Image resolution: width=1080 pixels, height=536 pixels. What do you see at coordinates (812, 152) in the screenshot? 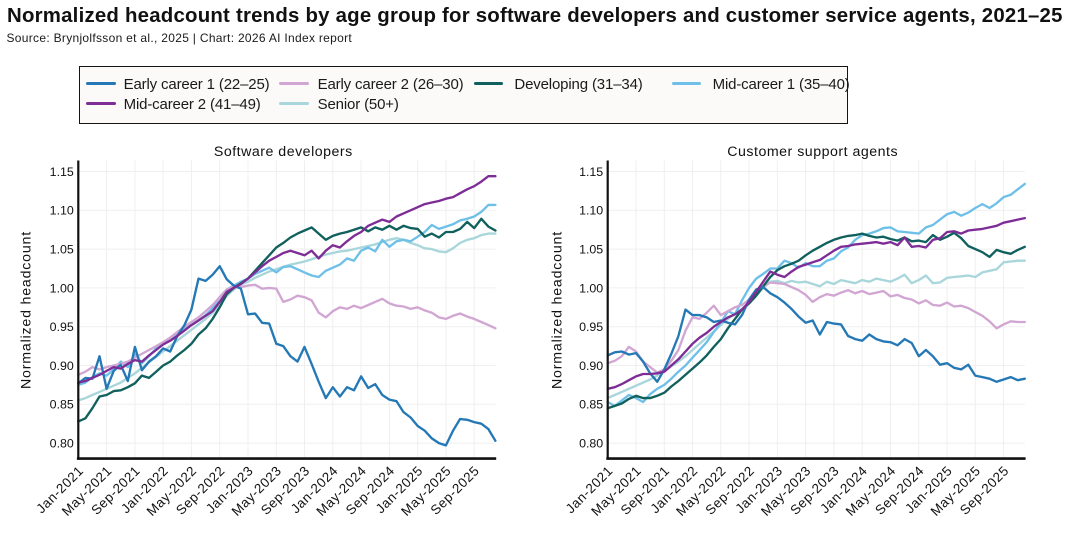
I see `svg-text: Customer support agents` at bounding box center [812, 152].